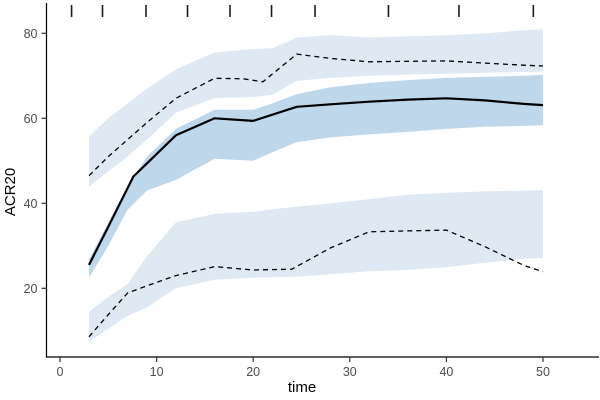 Image resolution: width=600 pixels, height=400 pixels. I want to click on x-tick-label: 40, so click(446, 372).